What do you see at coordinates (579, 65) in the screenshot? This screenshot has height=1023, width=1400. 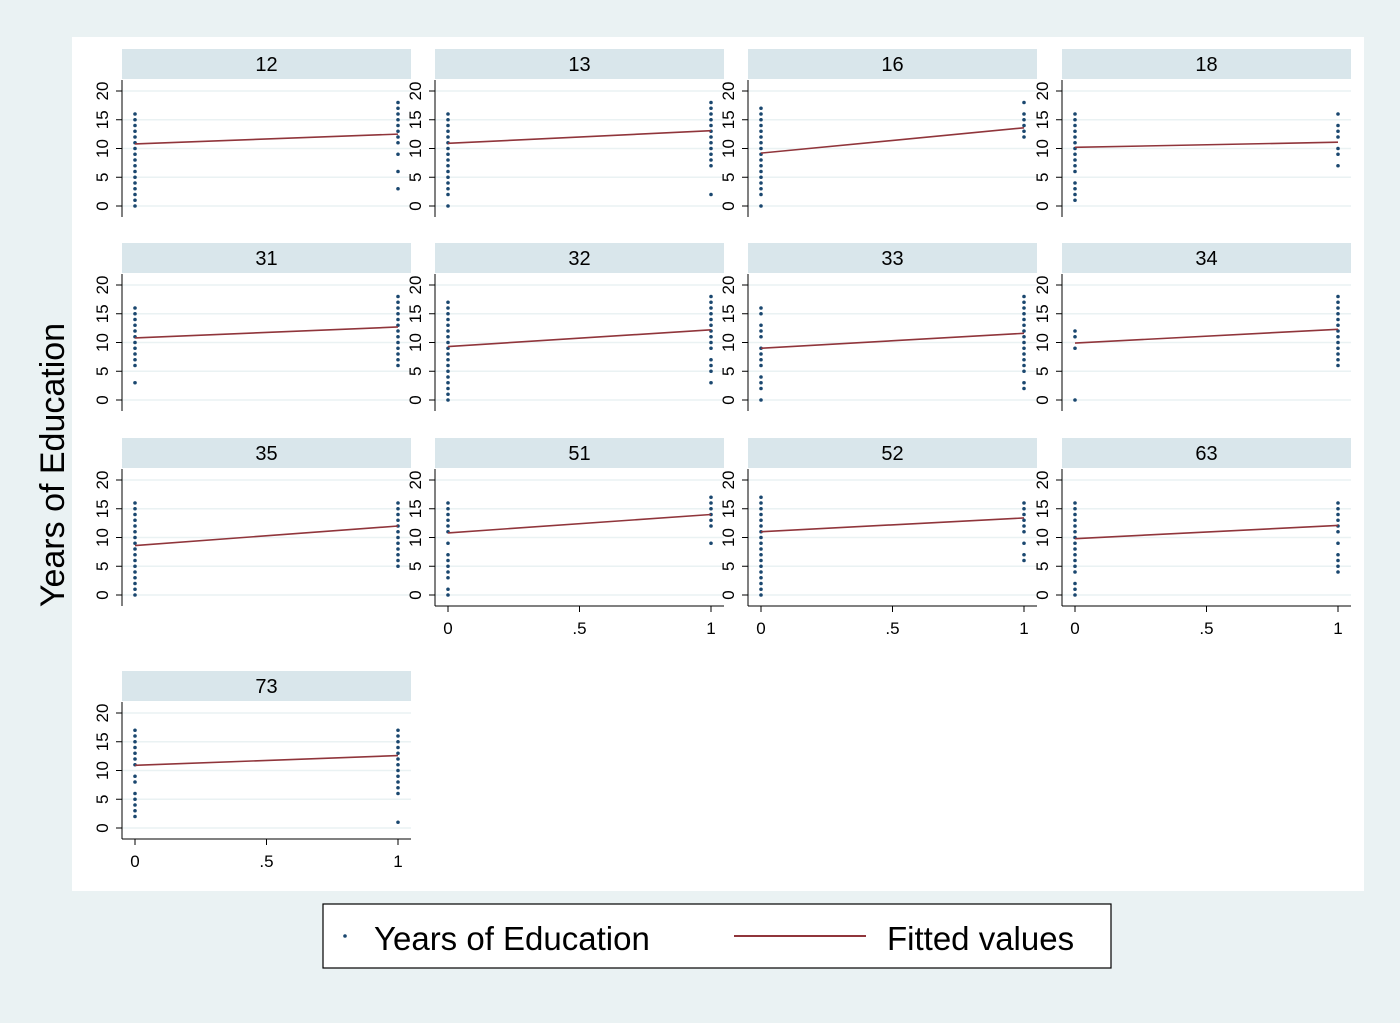 I see `panel-strip-label: 13` at bounding box center [579, 65].